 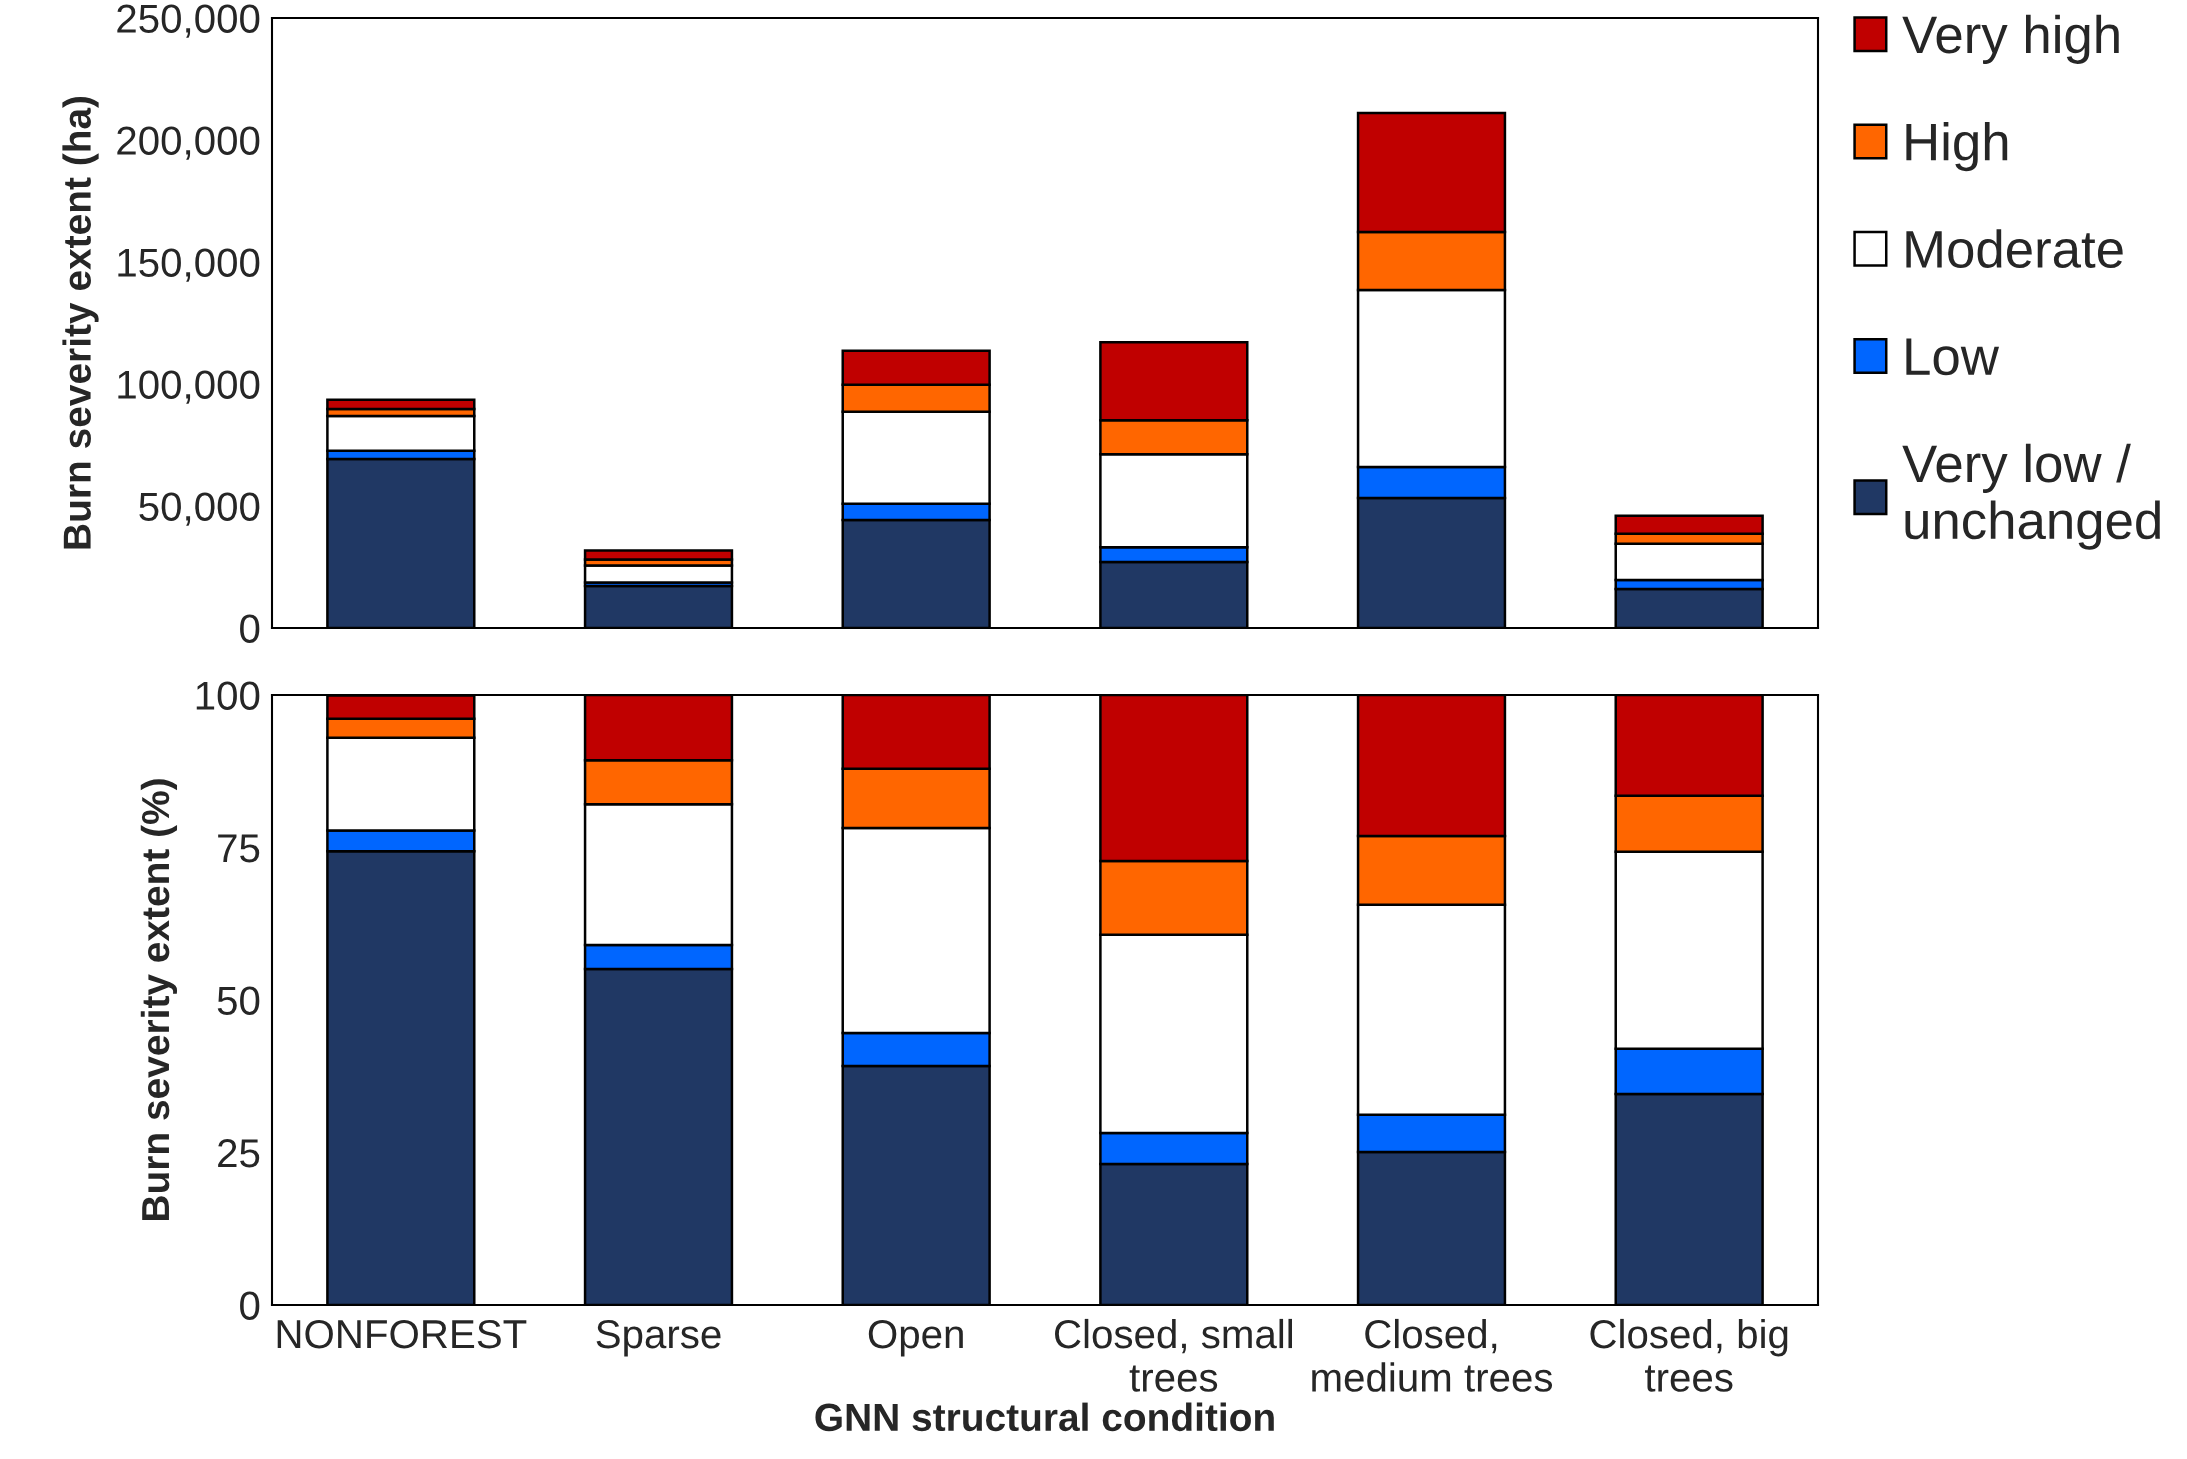 I want to click on x-tick-label: Closed, small trees, so click(x=1174, y=1355).